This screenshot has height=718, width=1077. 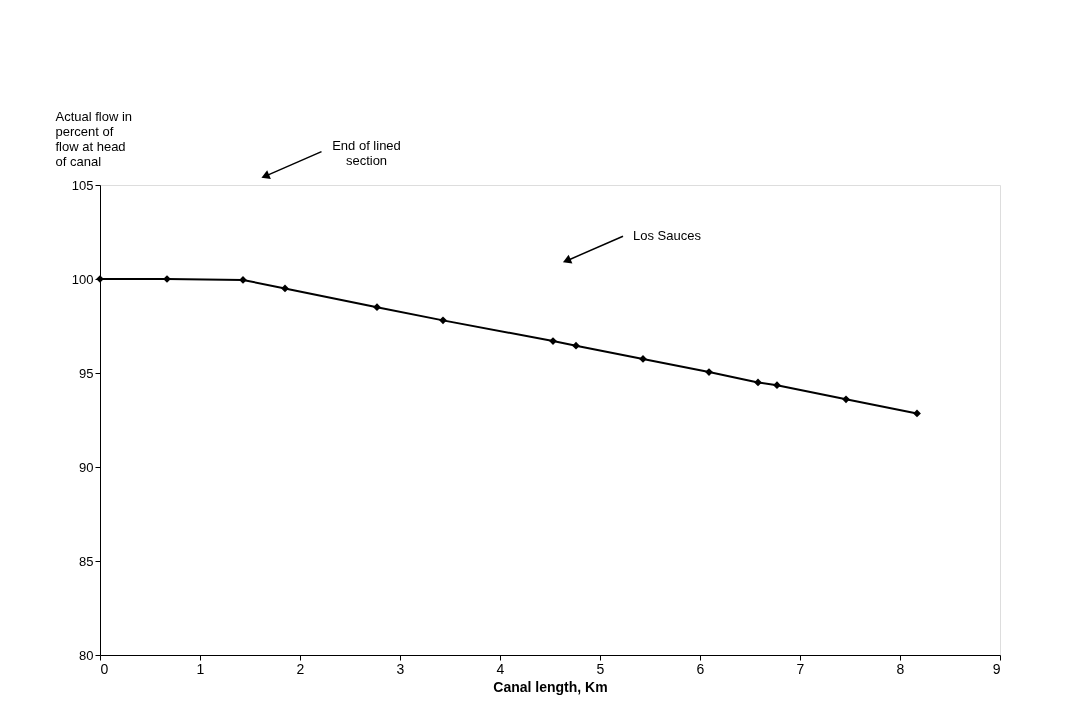 What do you see at coordinates (996, 668) in the screenshot?
I see `x-tick-label: 9` at bounding box center [996, 668].